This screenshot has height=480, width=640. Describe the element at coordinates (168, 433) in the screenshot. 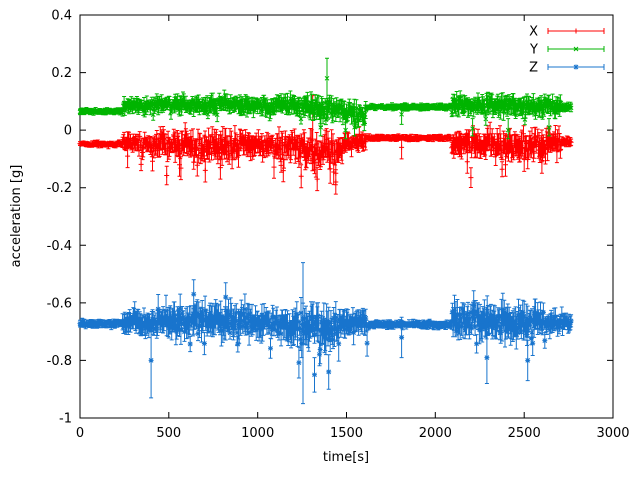

I see `x-tick-label: 500` at that location.